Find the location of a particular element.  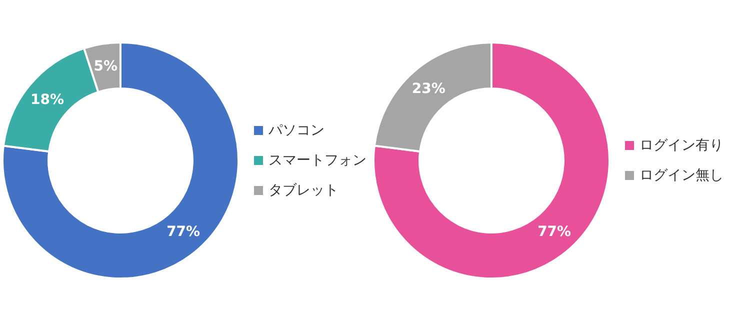

data-label: 18% is located at coordinates (47, 100).